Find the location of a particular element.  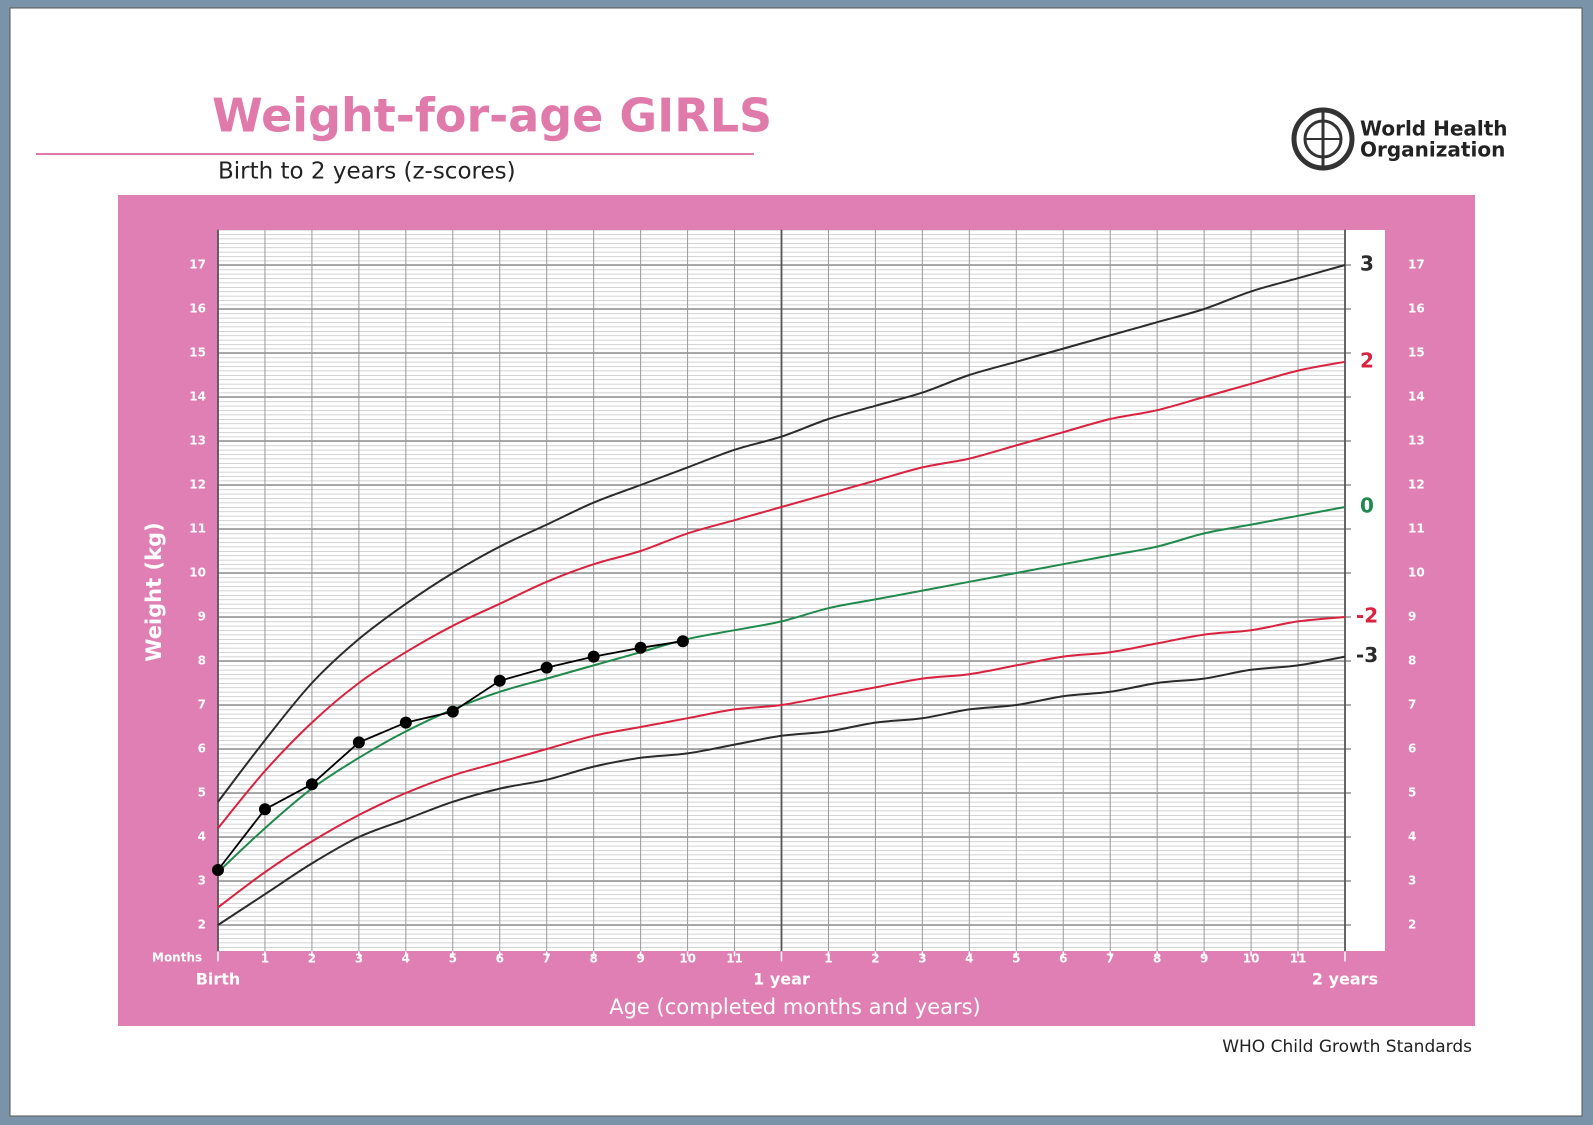

x-tick-label: Birth is located at coordinates (218, 979).